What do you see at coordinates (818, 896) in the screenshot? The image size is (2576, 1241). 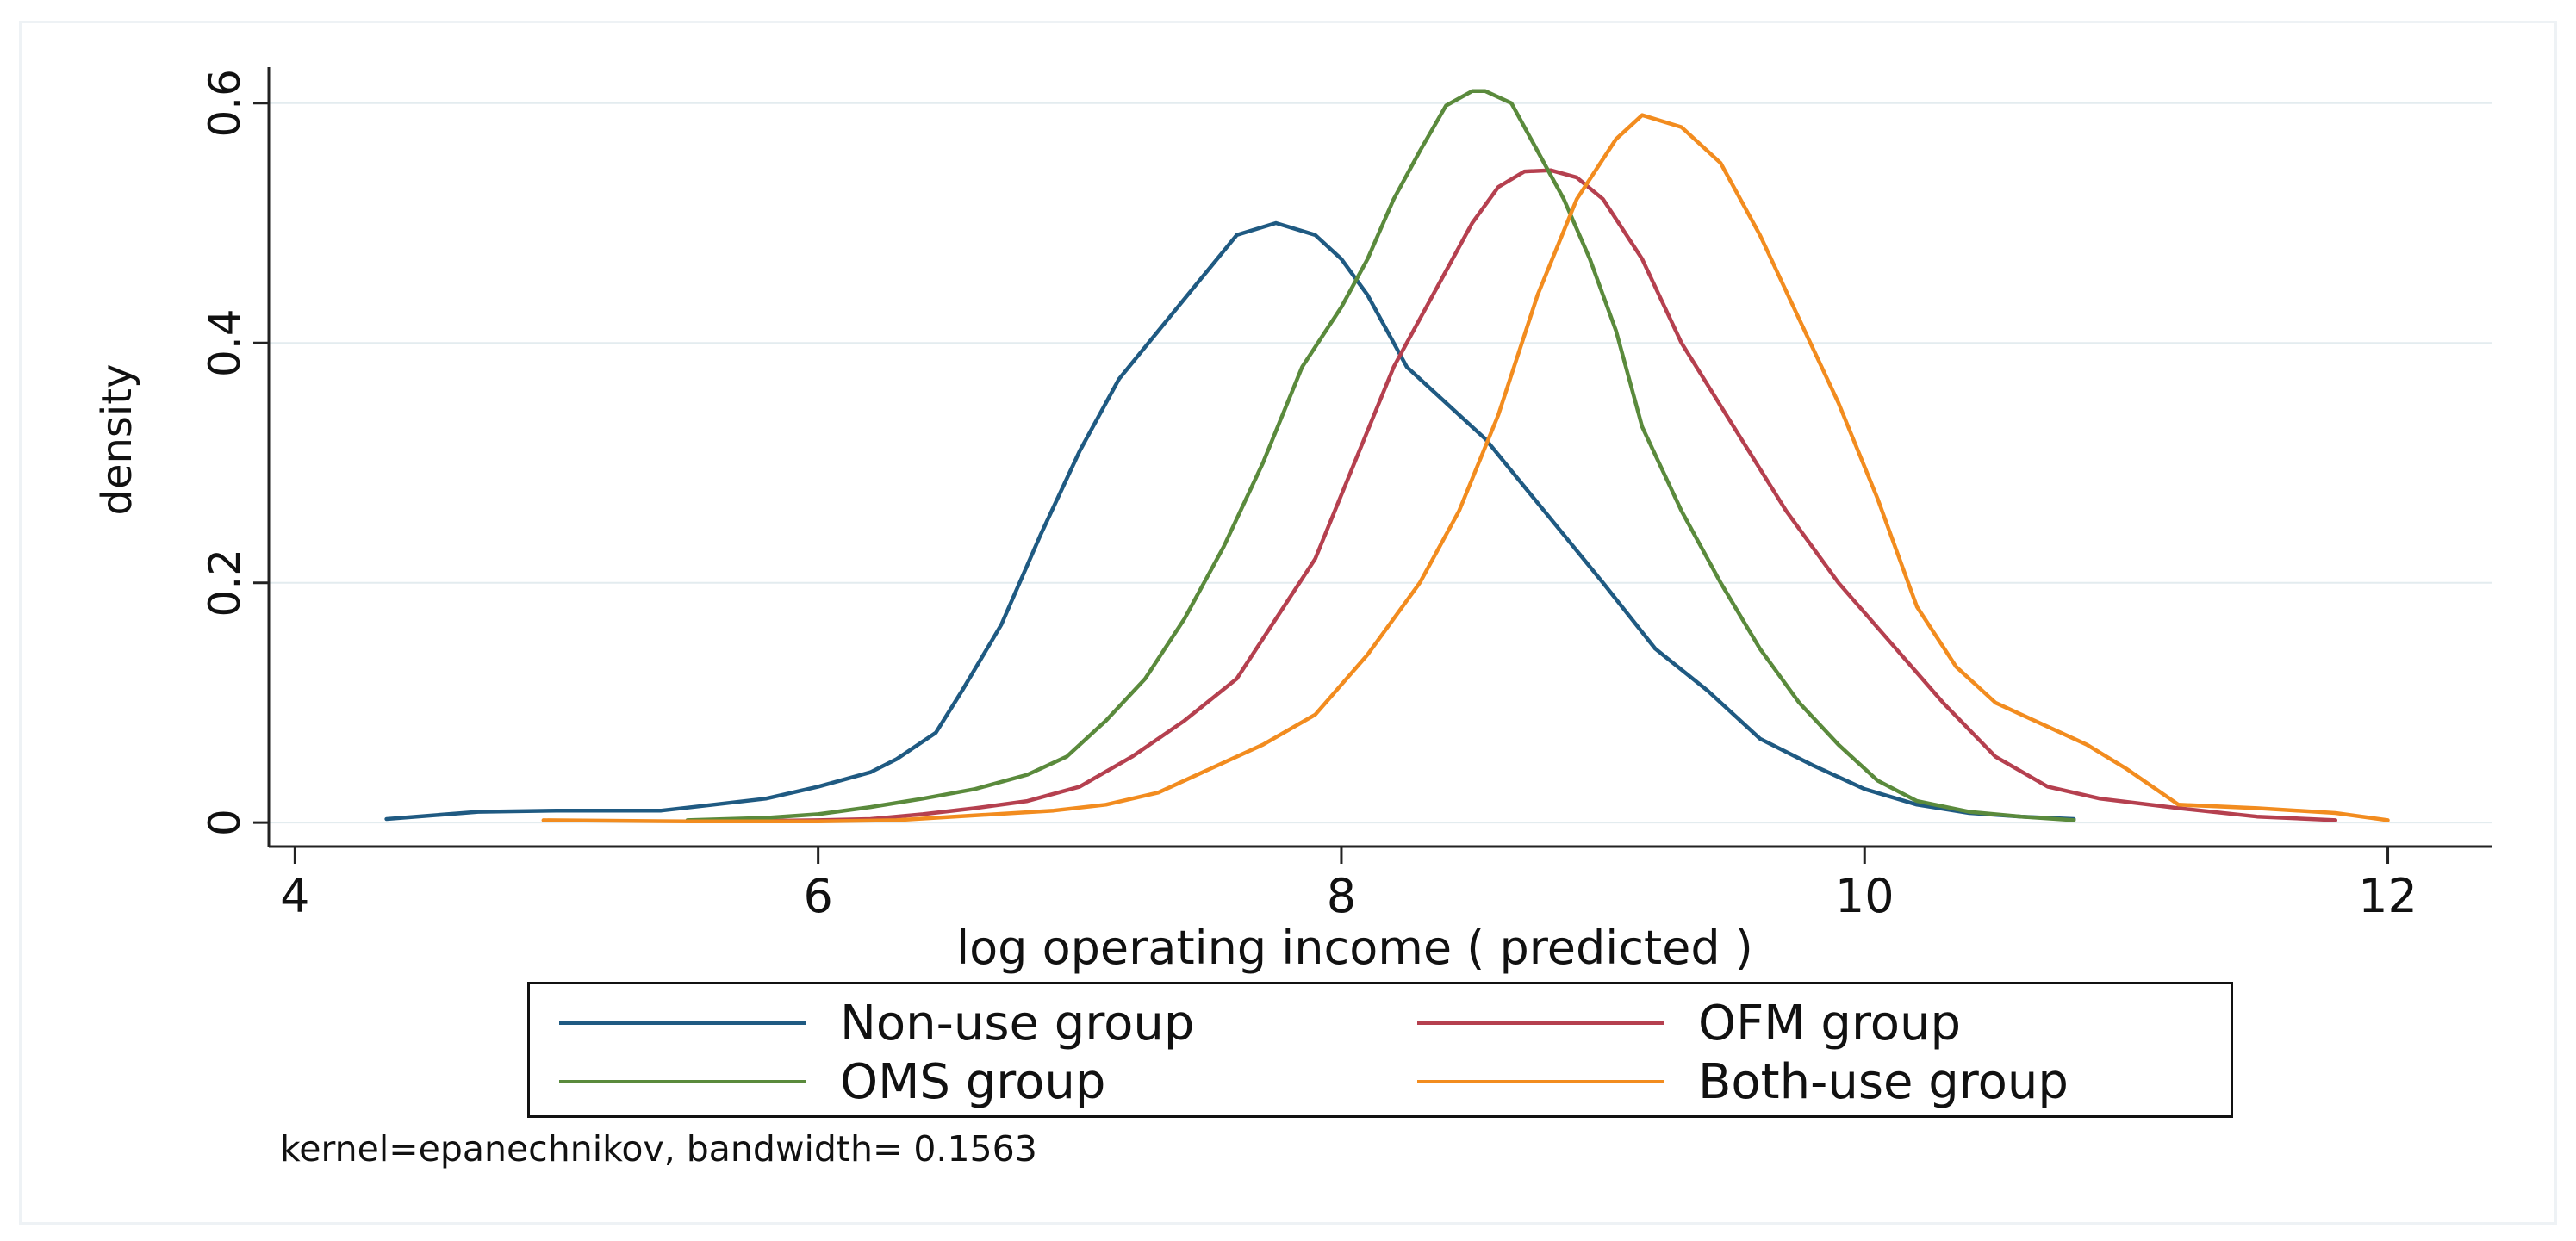 I see `x-tick-label-1: 6` at bounding box center [818, 896].